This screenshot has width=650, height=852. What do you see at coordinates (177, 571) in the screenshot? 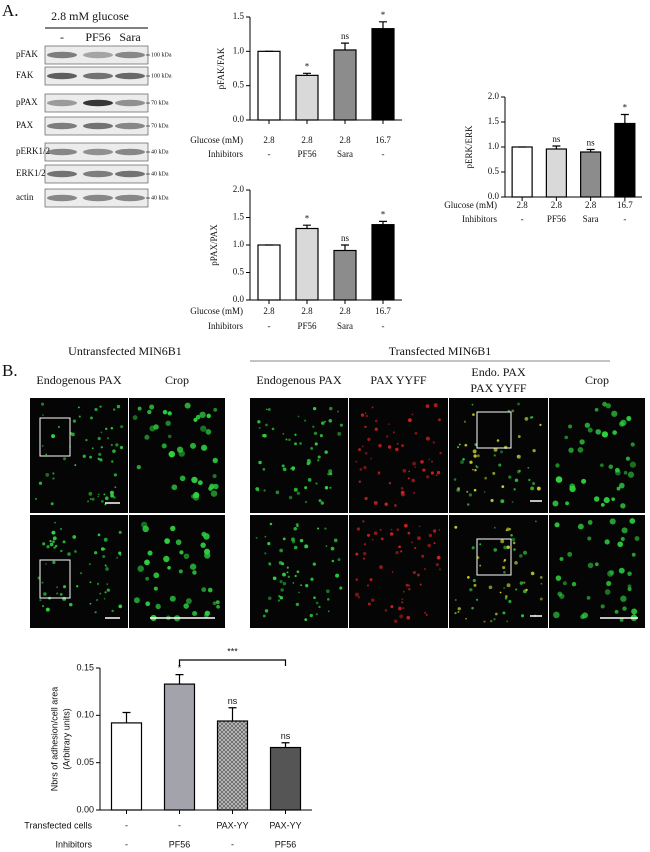
I see `micrograph` at bounding box center [177, 571].